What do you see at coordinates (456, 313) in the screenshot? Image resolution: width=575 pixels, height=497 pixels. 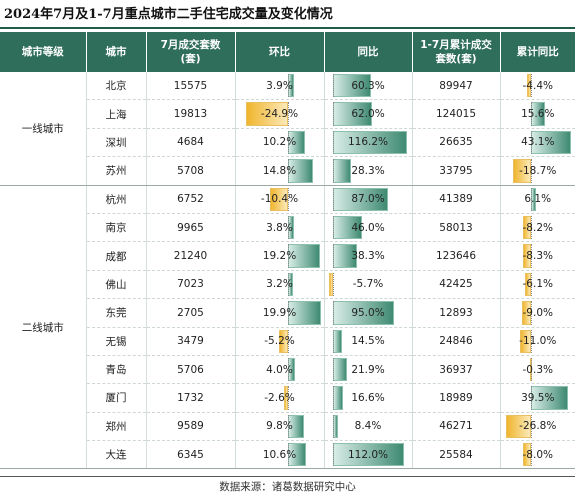 I see `cum-volume: 12893` at bounding box center [456, 313].